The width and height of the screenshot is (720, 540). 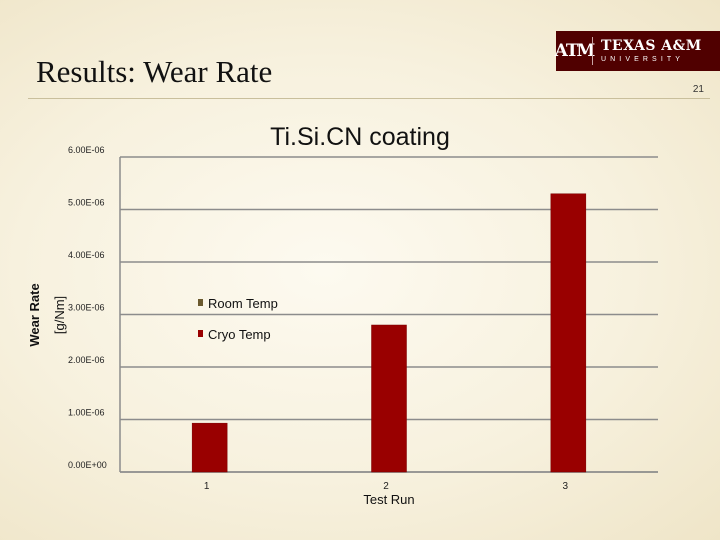 I want to click on y-tick-label: 5.00E-06, so click(x=86, y=203).